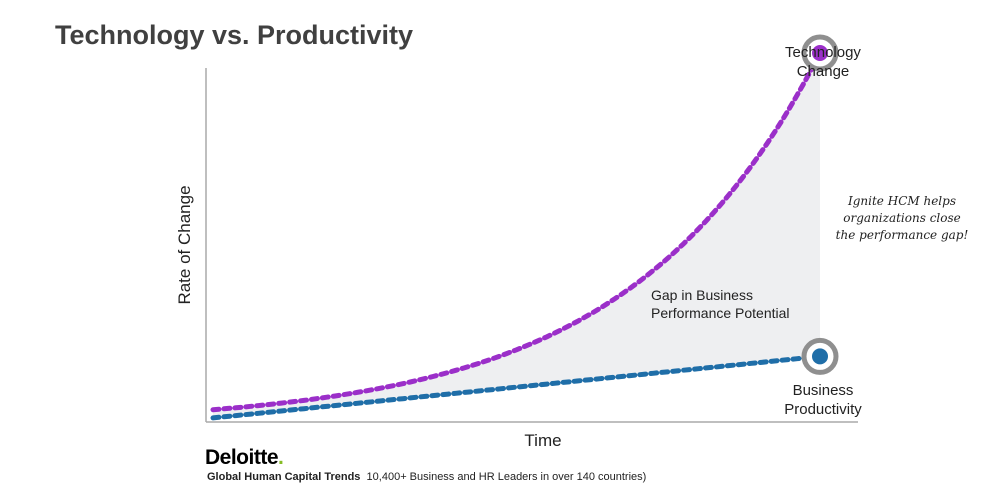 The height and width of the screenshot is (488, 1000). Describe the element at coordinates (702, 295) in the screenshot. I see `gap-label-line1: Gap in Business` at that location.